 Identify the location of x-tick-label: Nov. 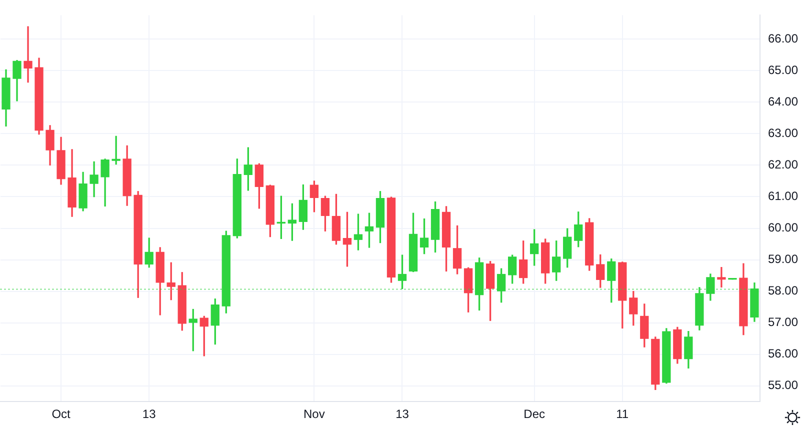
(314, 414).